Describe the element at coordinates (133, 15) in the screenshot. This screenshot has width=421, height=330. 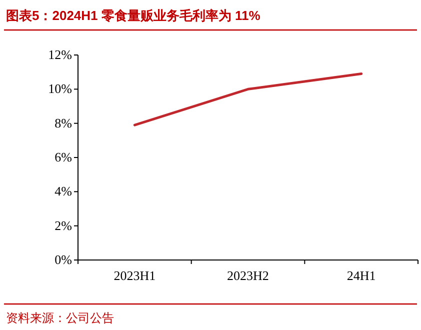
I see `chart-title: 图表5：2024H1 零食量贩业务毛利率为 11%` at that location.